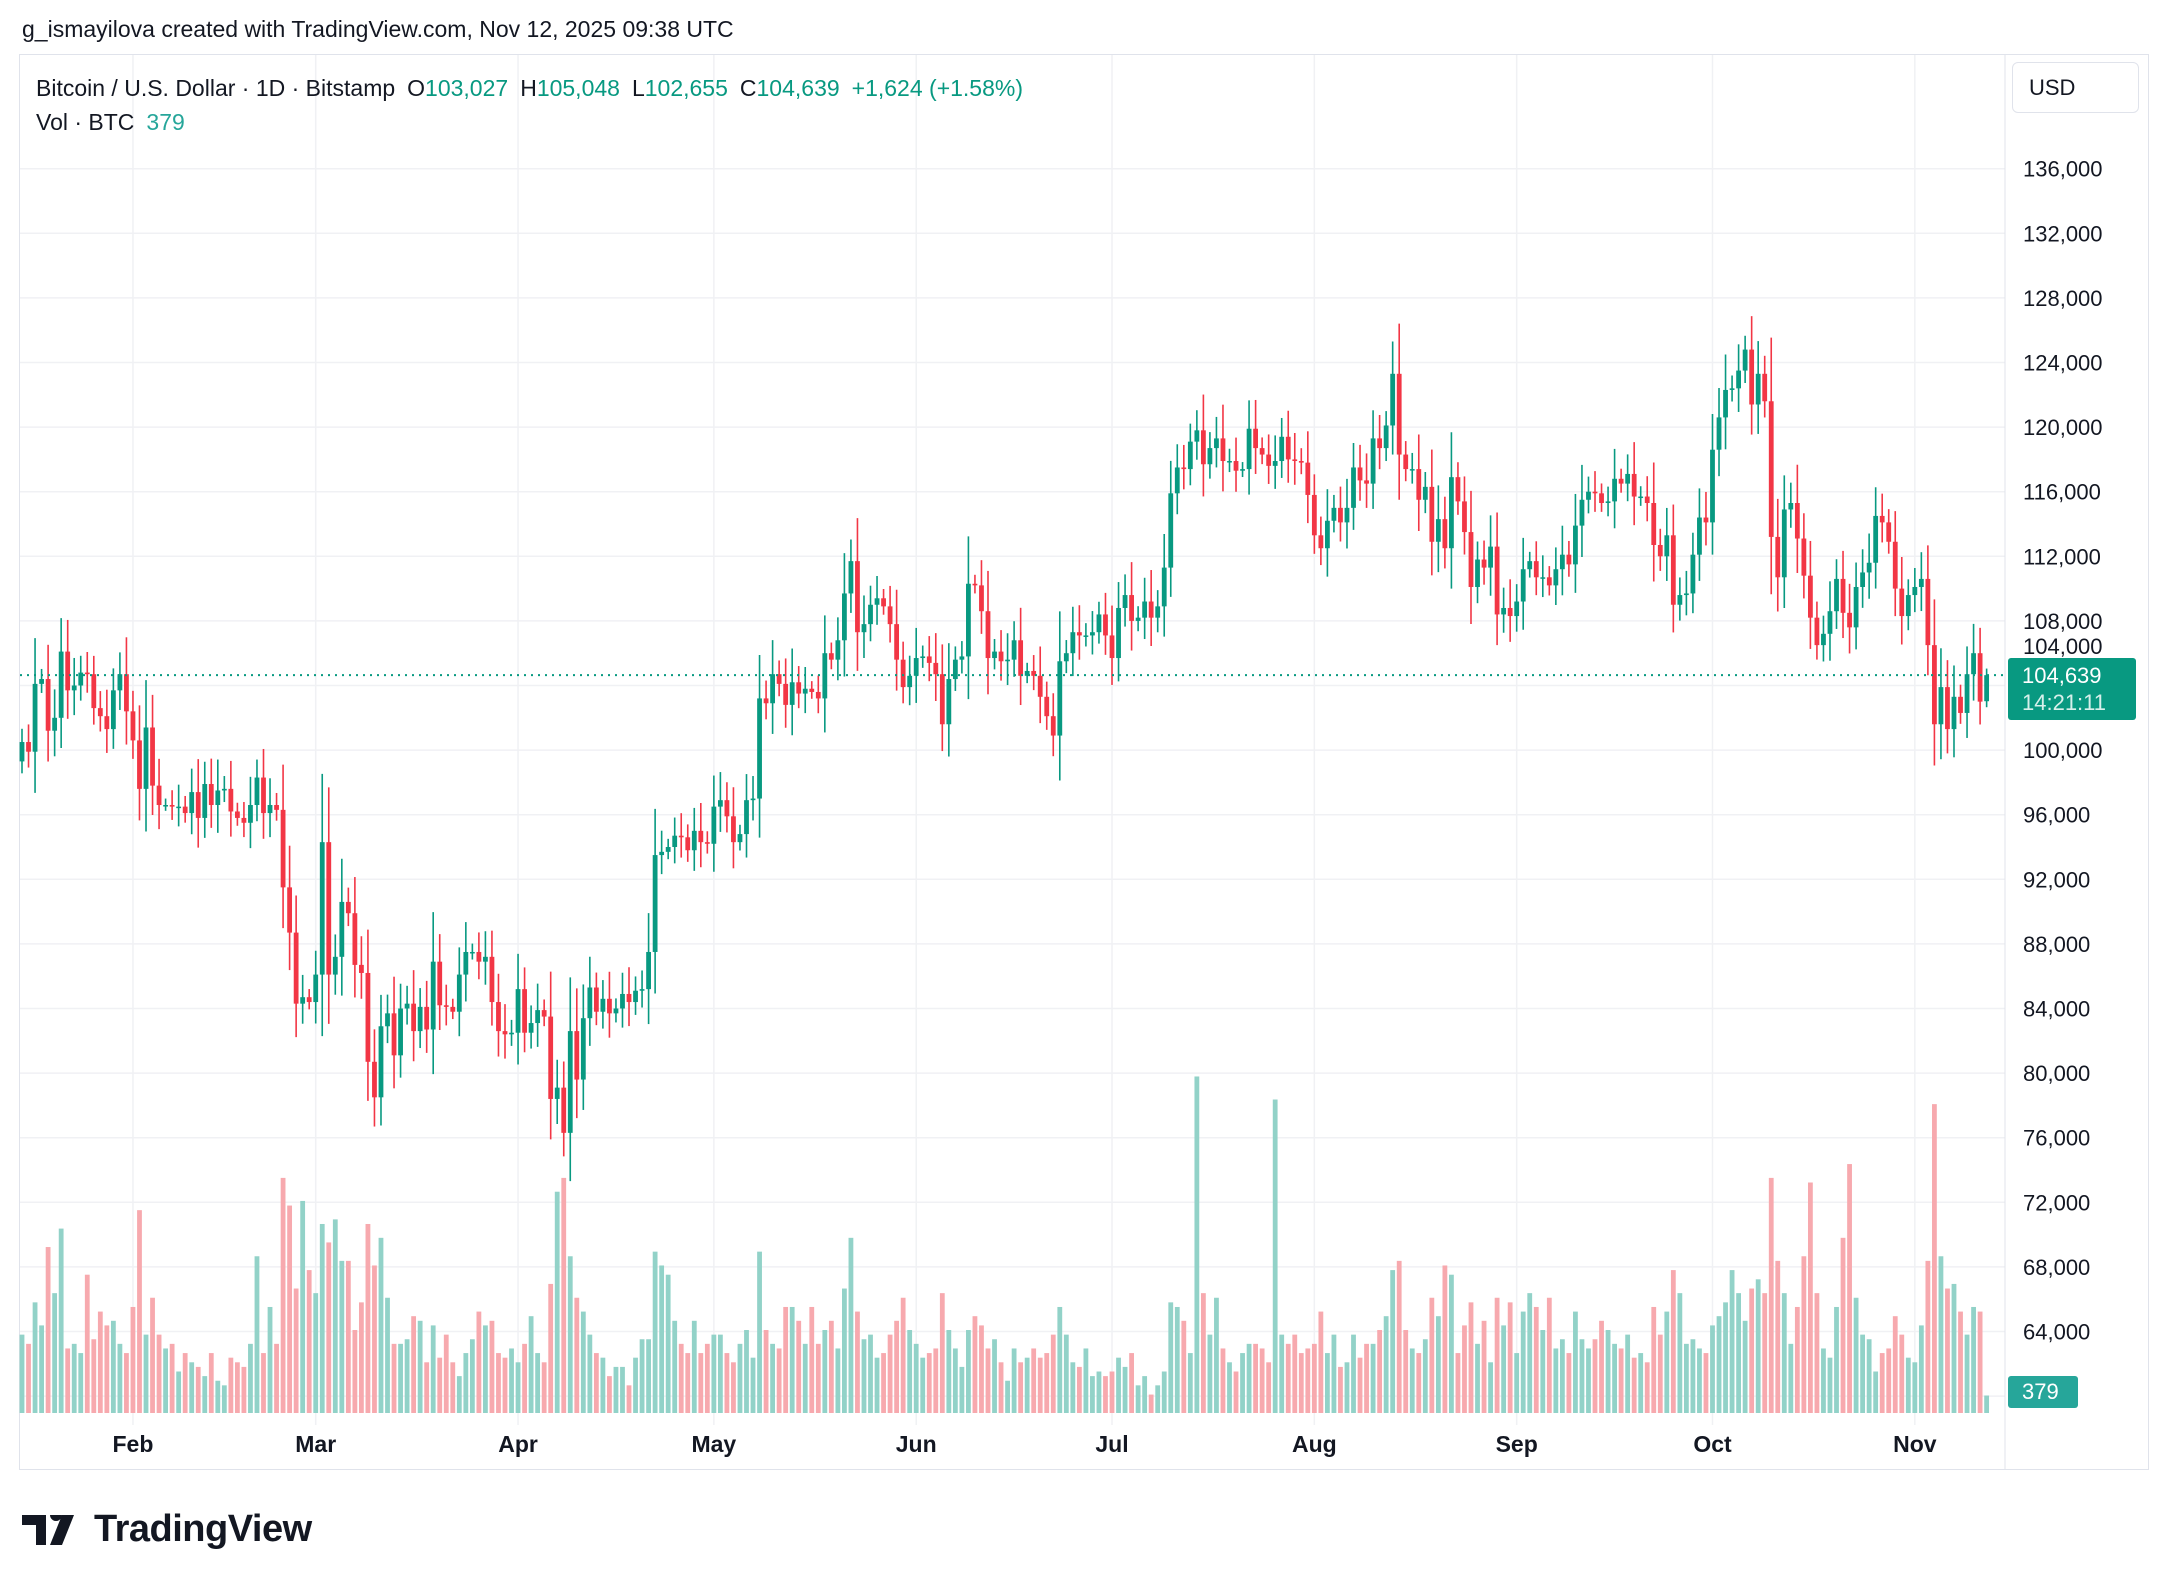 This screenshot has width=2168, height=1590. What do you see at coordinates (2062, 675) in the screenshot?
I see `current-price-value: 104,639` at bounding box center [2062, 675].